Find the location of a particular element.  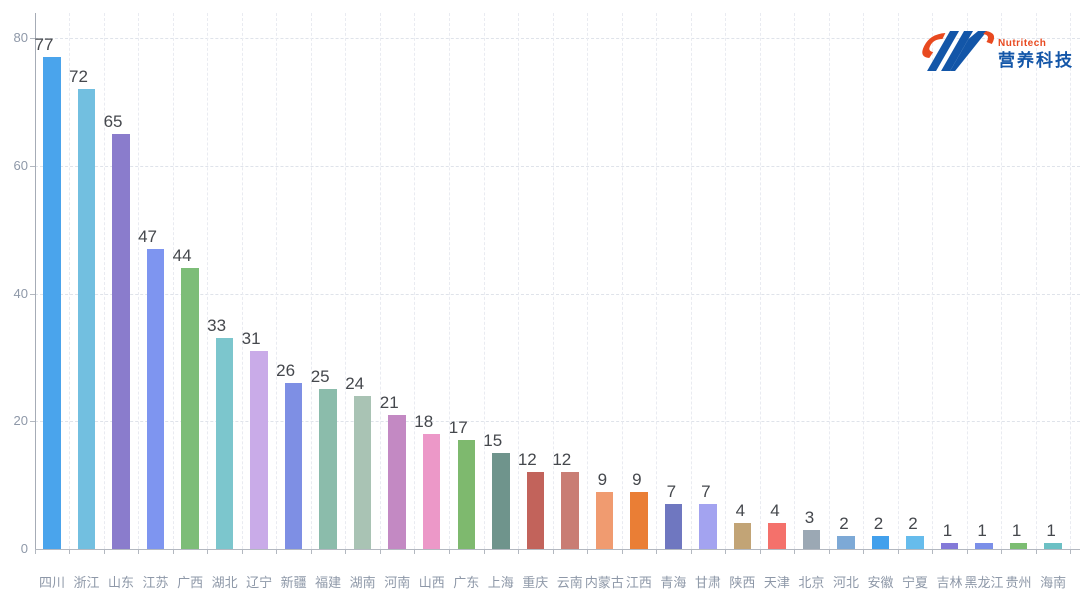

bar-value-label: 31 is located at coordinates (251, 338).